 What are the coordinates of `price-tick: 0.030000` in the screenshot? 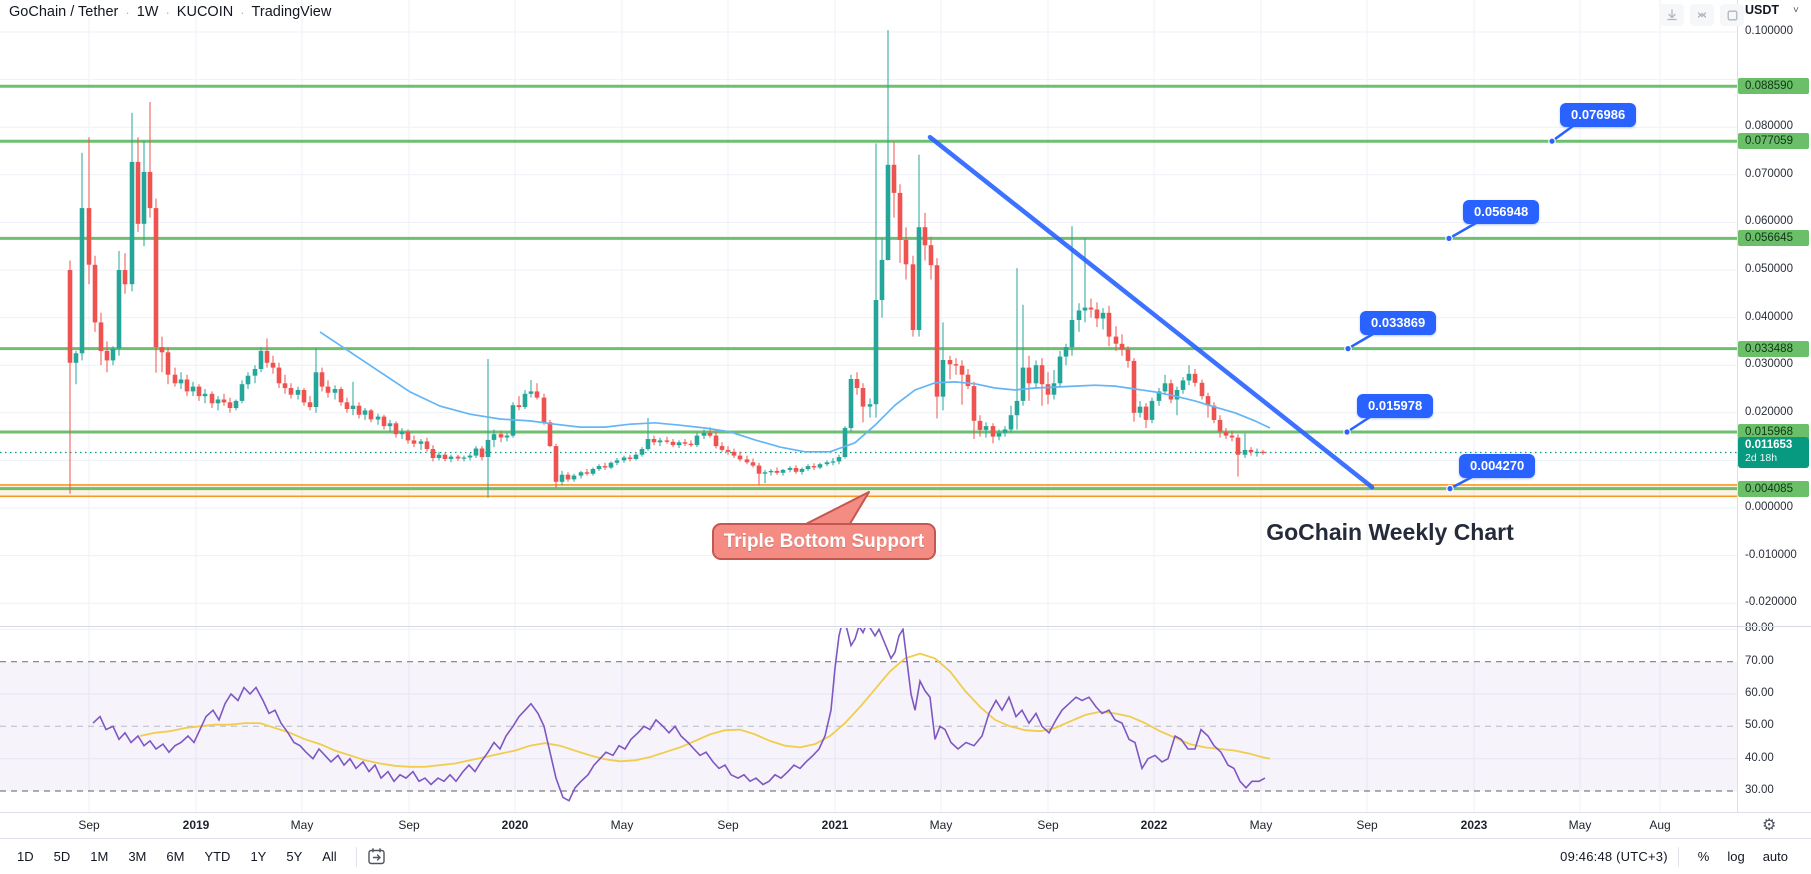 It's located at (1769, 364).